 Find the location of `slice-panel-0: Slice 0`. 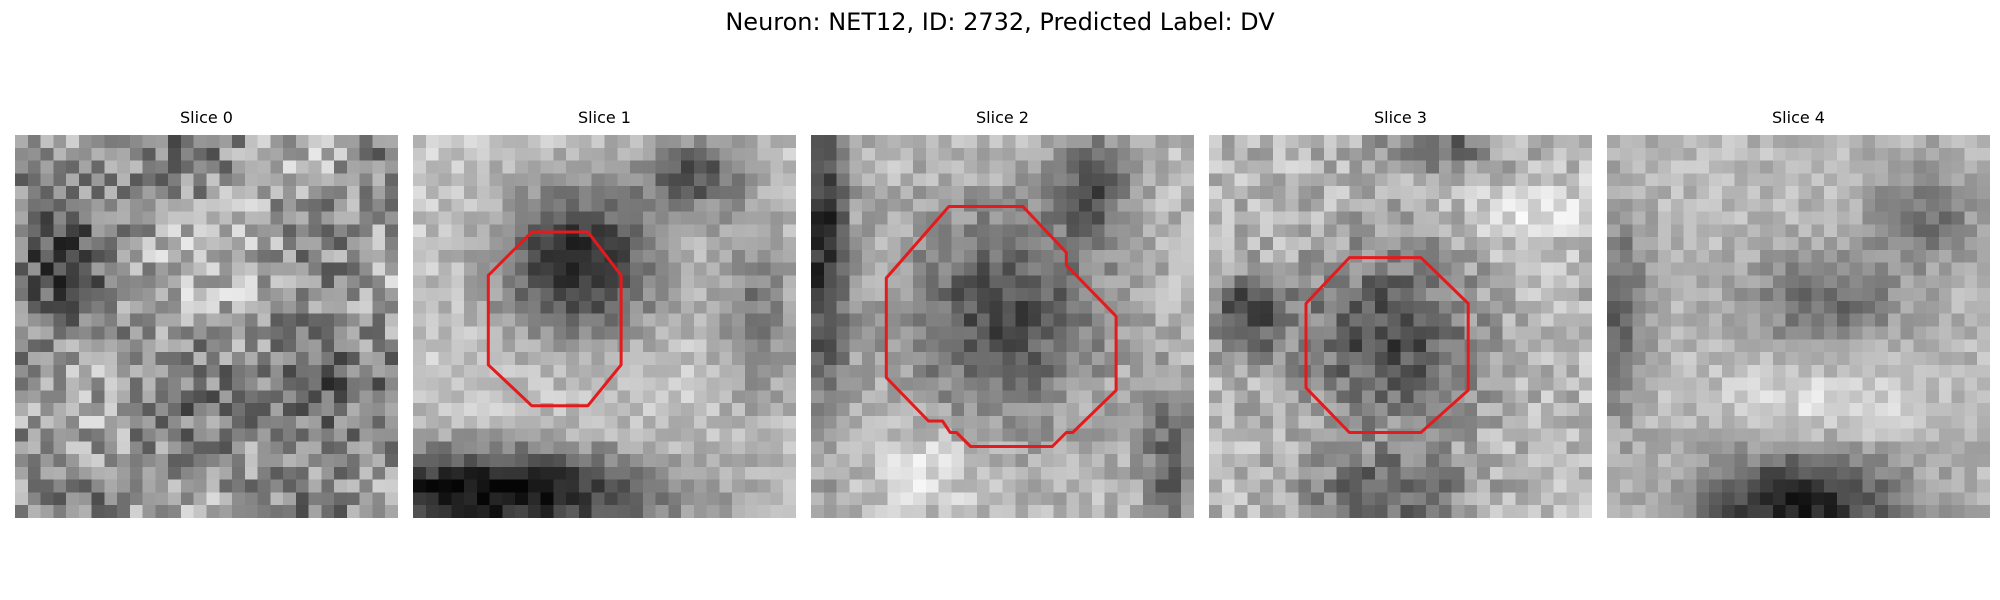

slice-panel-0: Slice 0 is located at coordinates (206, 313).